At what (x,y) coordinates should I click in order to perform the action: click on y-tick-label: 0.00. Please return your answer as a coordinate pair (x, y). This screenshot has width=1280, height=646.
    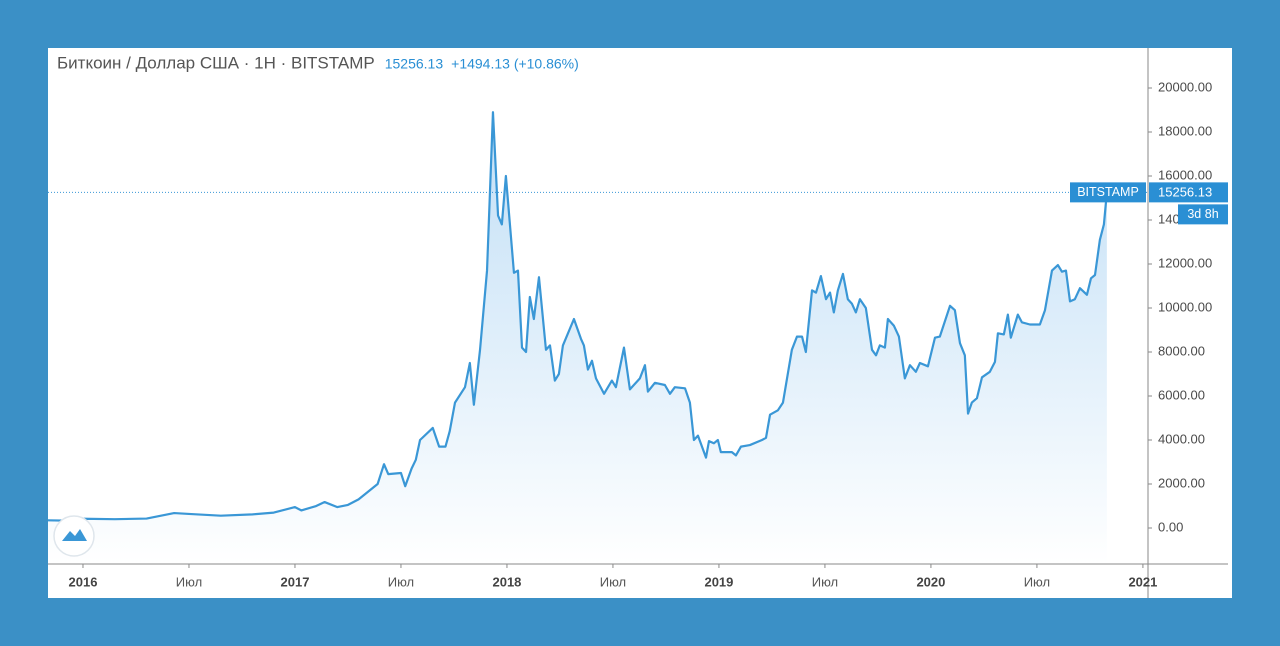
    Looking at the image, I should click on (1170, 526).